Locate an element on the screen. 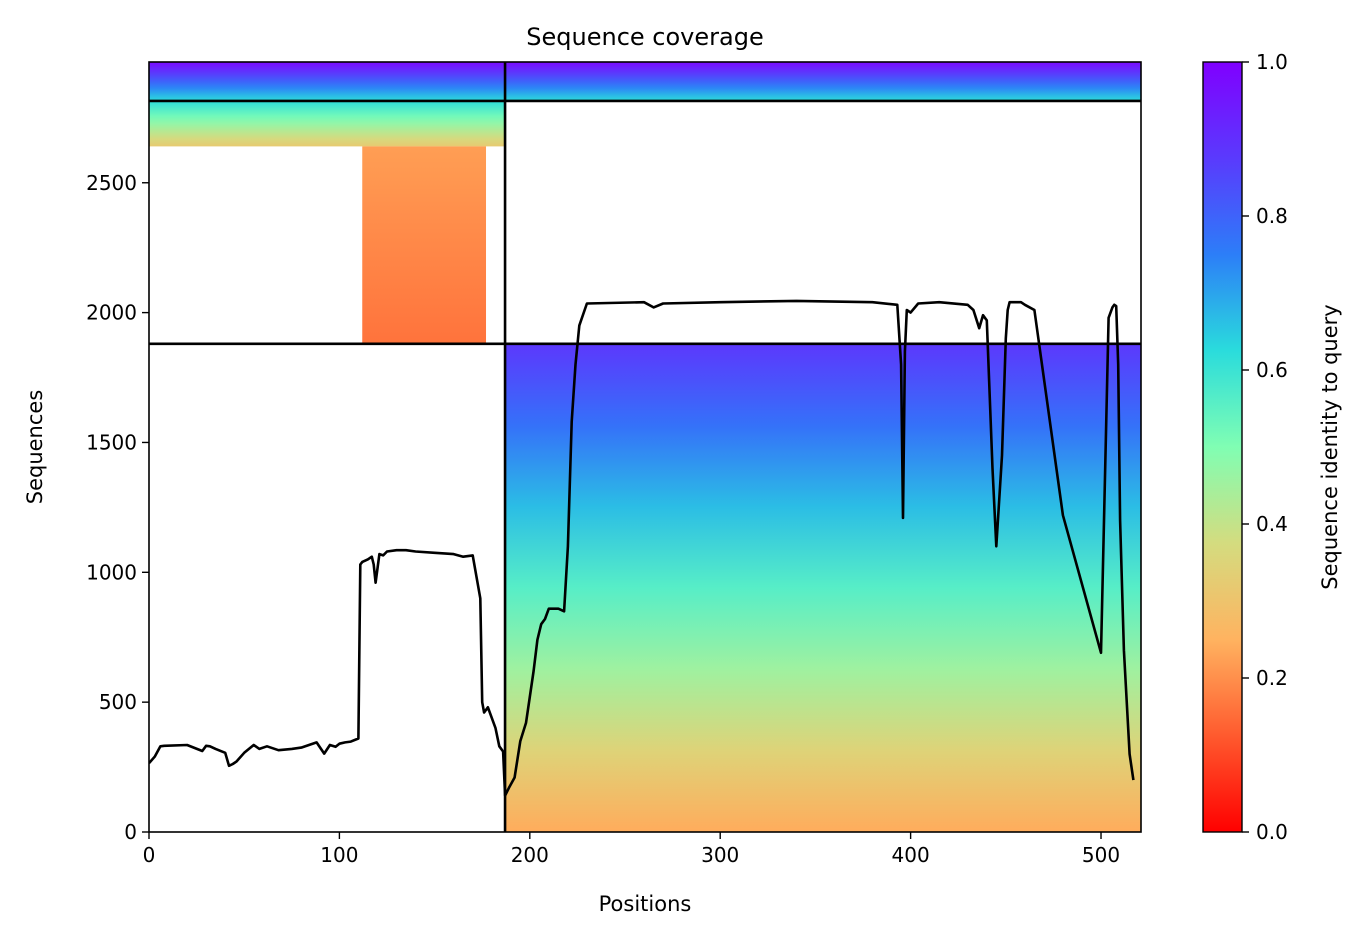  x-tick-label: 200 is located at coordinates (530, 855).